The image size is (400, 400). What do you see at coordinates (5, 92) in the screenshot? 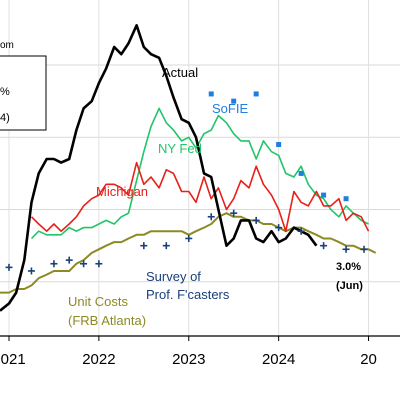
I see `legend-fragment-mid: %` at bounding box center [5, 92].